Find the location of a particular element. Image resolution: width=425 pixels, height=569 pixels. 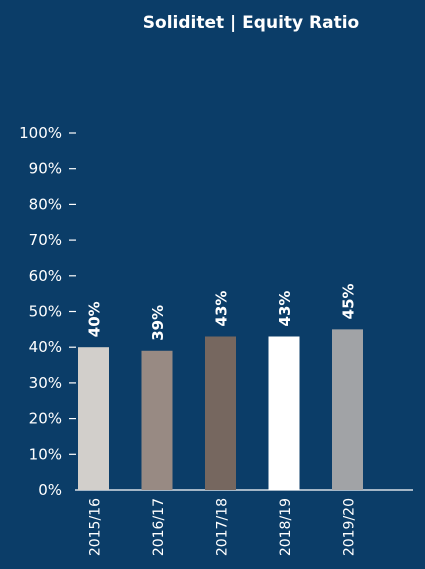

x-category-label: 2018/19 is located at coordinates (286, 527).